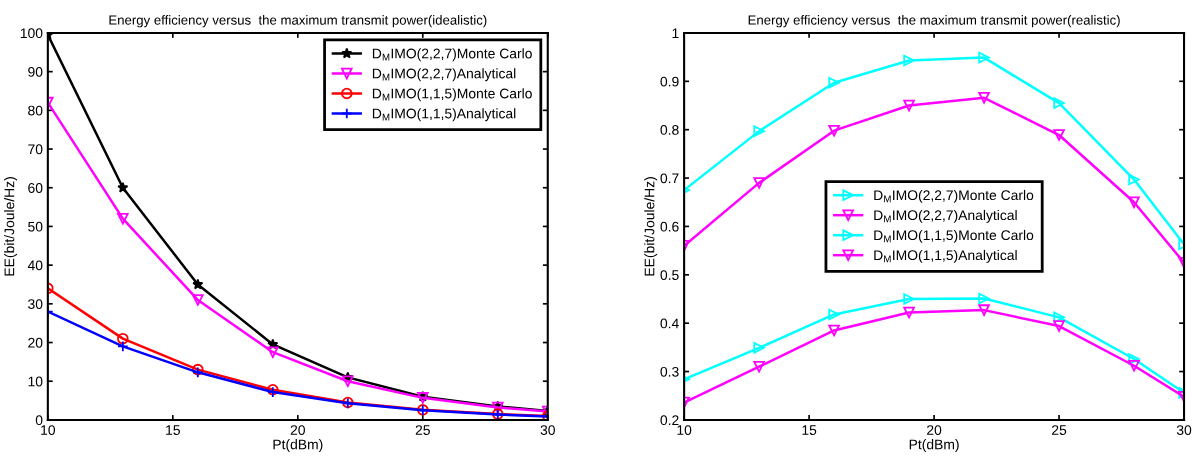 The height and width of the screenshot is (464, 1196). I want to click on y-tick-label: 100, so click(31, 33).